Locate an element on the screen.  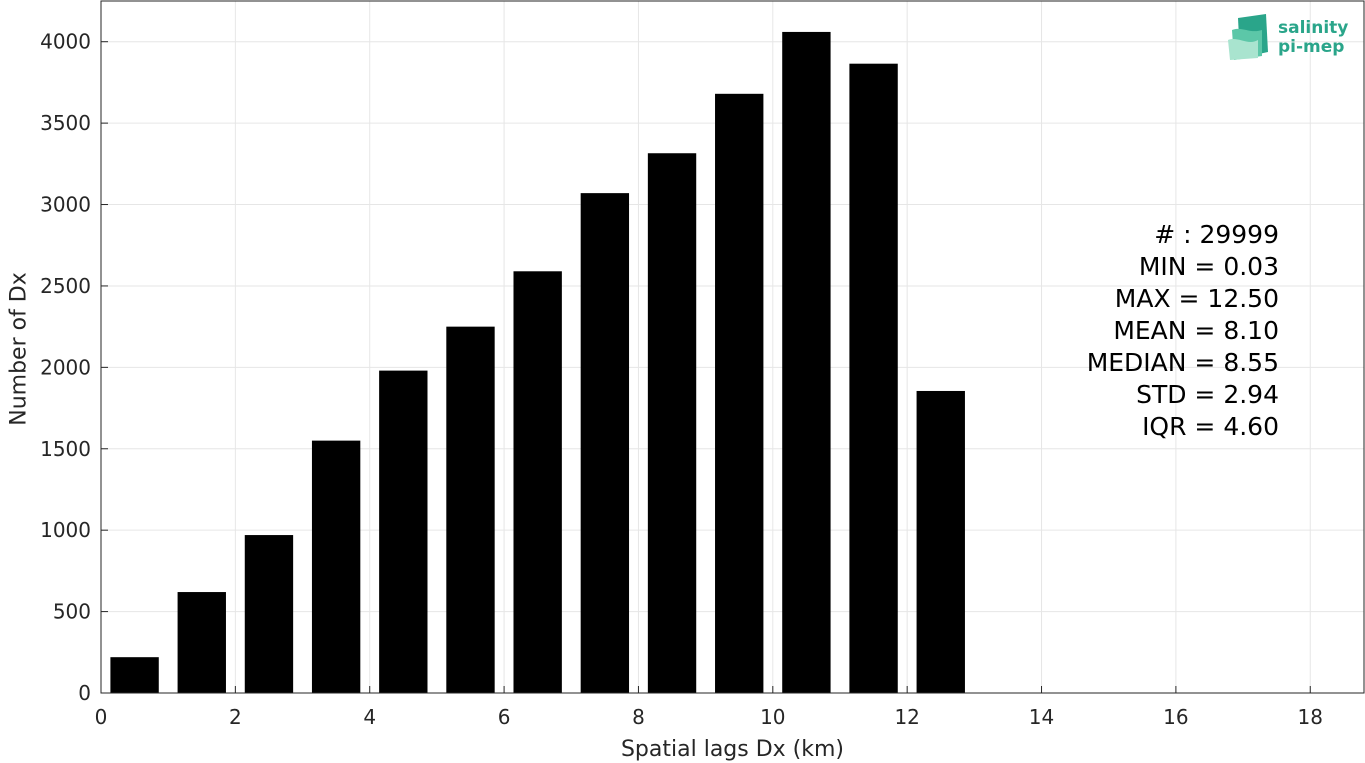
y-tick-label: 2000 is located at coordinates (65, 367).